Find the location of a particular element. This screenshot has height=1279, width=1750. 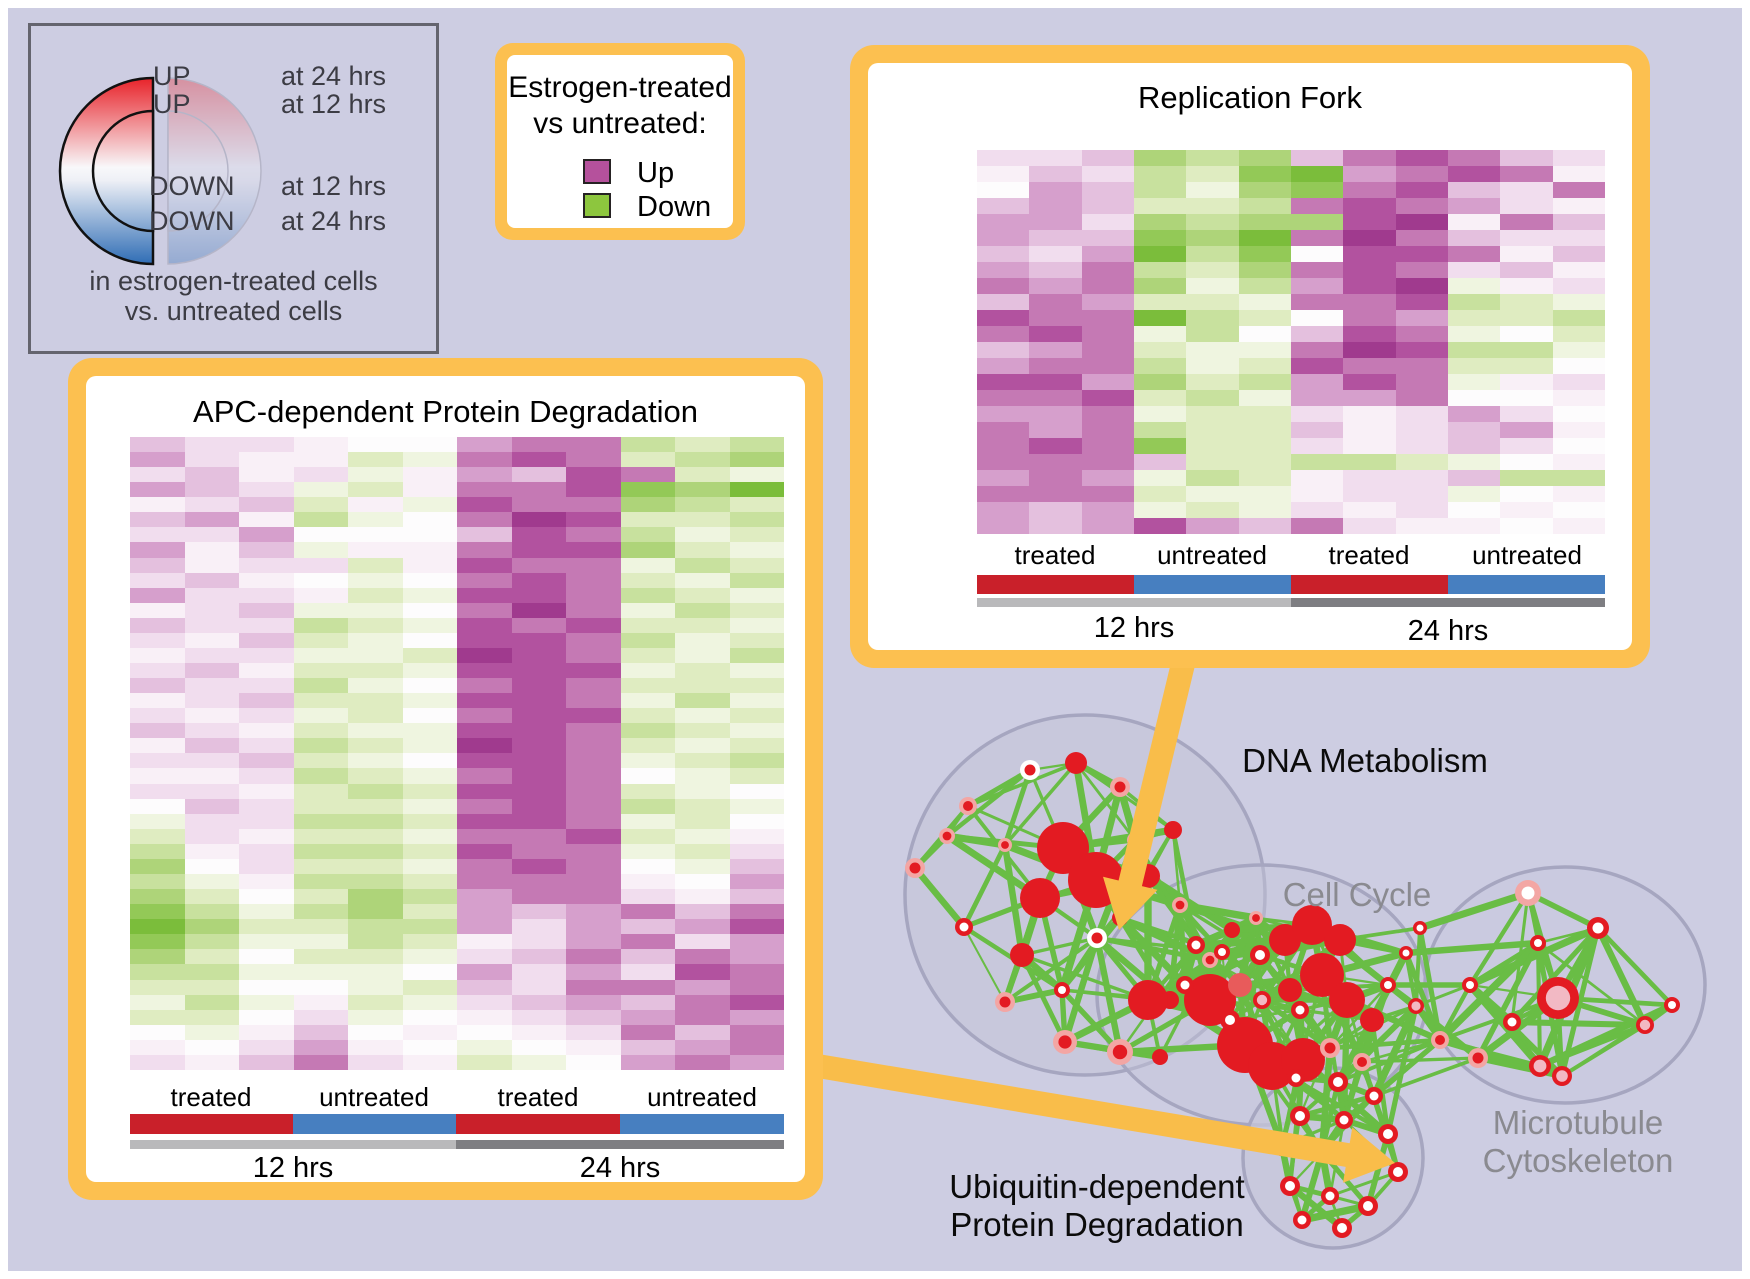

apc-12hrs-label: 12 hrs is located at coordinates (293, 1168).